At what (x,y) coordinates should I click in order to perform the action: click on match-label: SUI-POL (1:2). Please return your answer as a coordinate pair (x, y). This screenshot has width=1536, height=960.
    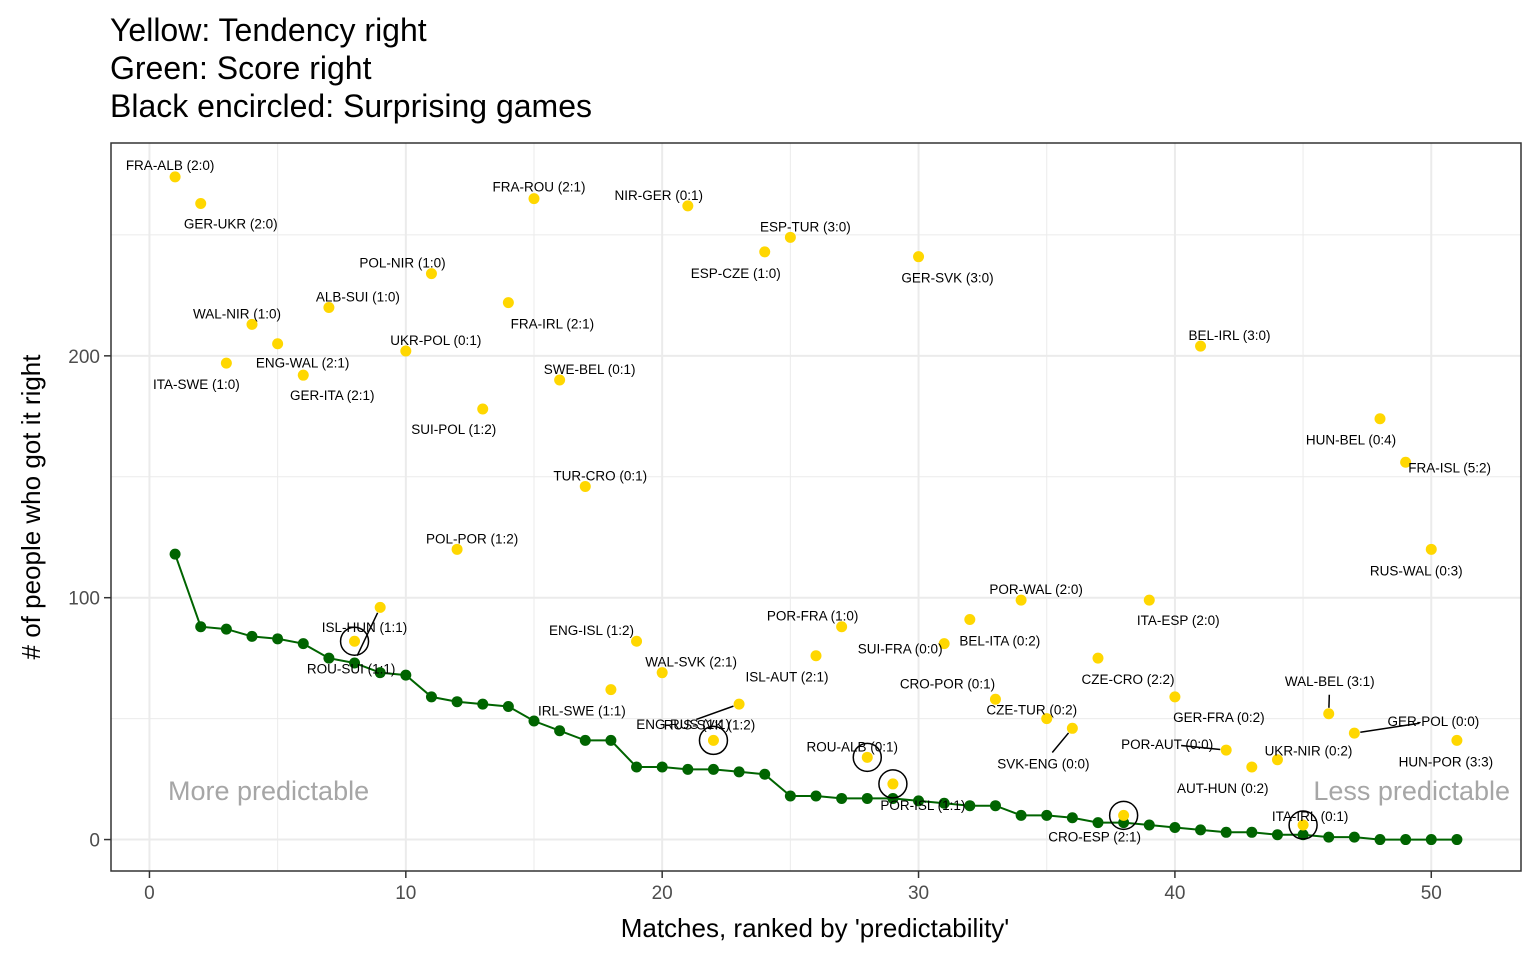
    Looking at the image, I should click on (453, 429).